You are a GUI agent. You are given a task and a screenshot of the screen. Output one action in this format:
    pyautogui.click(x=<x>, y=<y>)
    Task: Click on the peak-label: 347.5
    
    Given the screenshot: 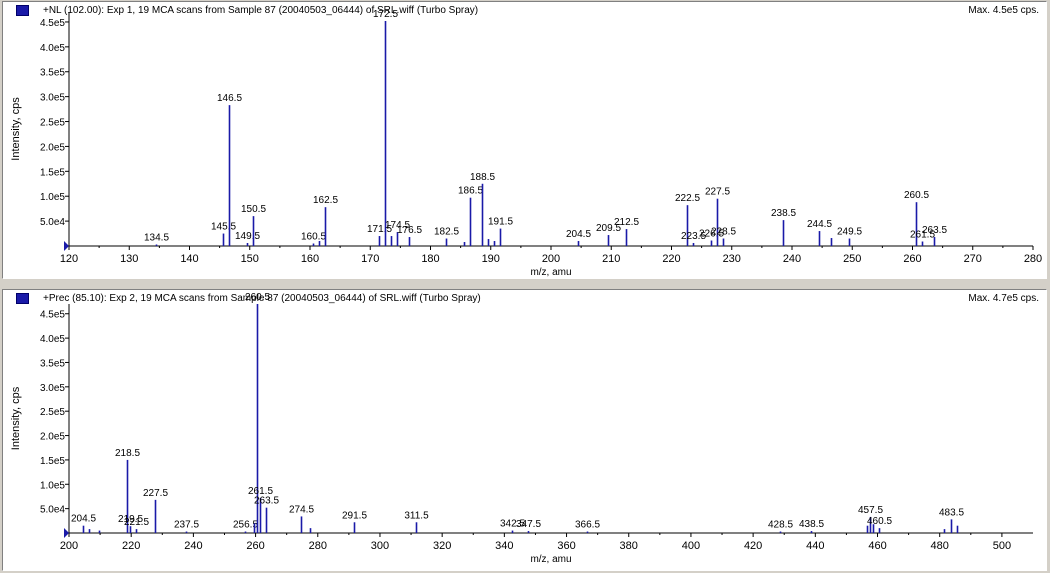 What is the action you would take?
    pyautogui.click(x=528, y=524)
    